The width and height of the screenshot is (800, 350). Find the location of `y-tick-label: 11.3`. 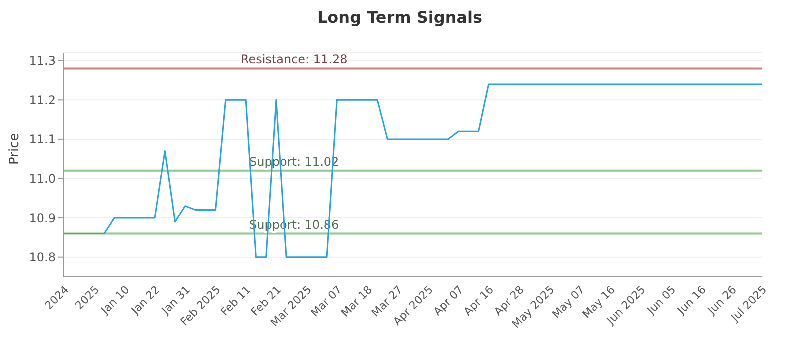

y-tick-label: 11.3 is located at coordinates (42, 61).